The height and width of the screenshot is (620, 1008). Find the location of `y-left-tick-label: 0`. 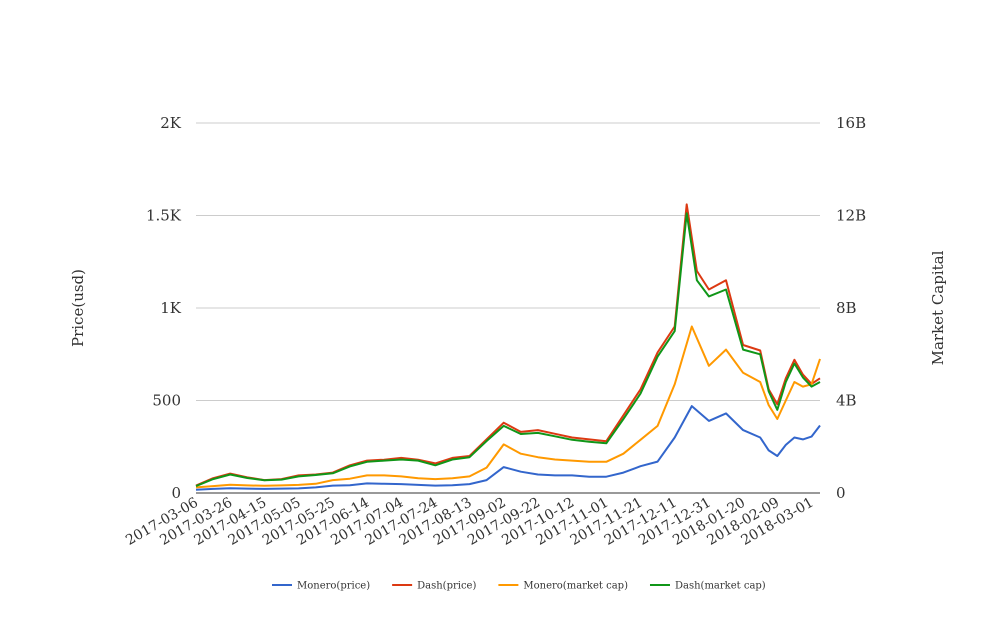

y-left-tick-label: 0 is located at coordinates (176, 493).